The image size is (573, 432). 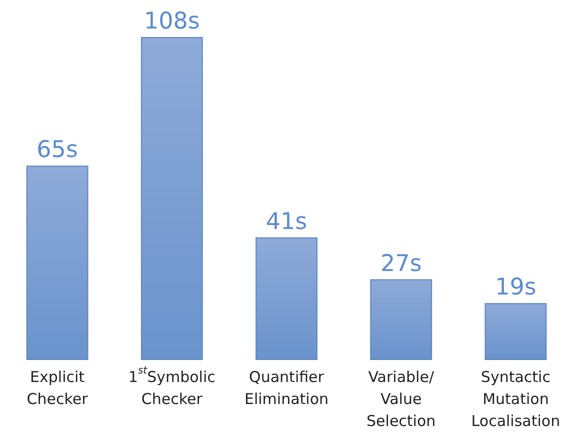 What do you see at coordinates (57, 388) in the screenshot?
I see `x-tick-label: Explicit Checker` at bounding box center [57, 388].